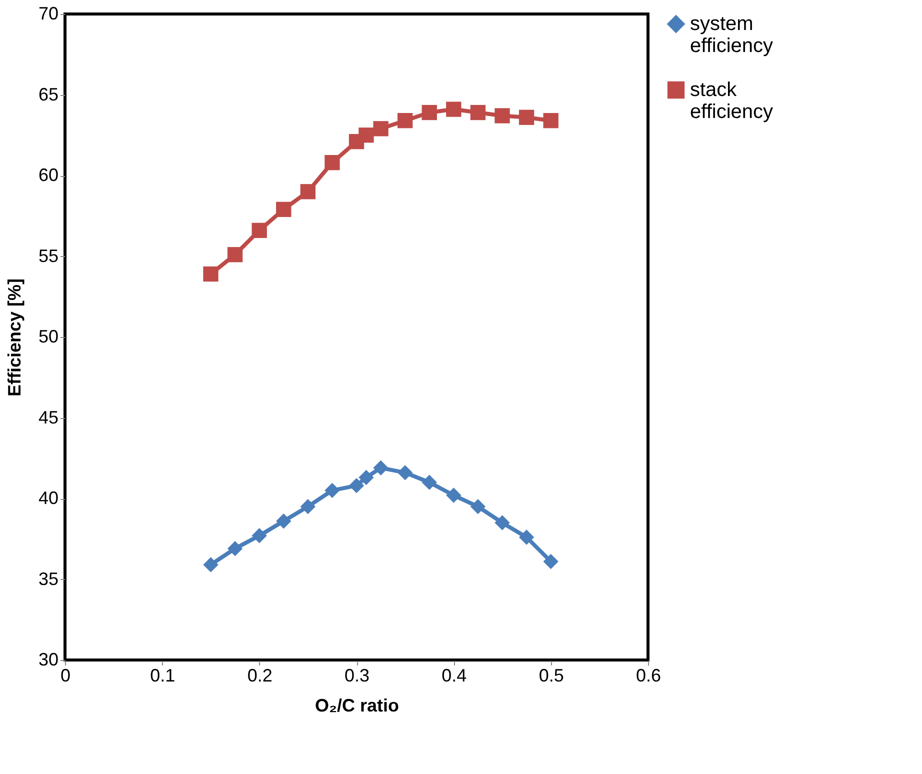 Image resolution: width=922 pixels, height=774 pixels. What do you see at coordinates (732, 101) in the screenshot?
I see `legend-label: stack efficiency` at bounding box center [732, 101].